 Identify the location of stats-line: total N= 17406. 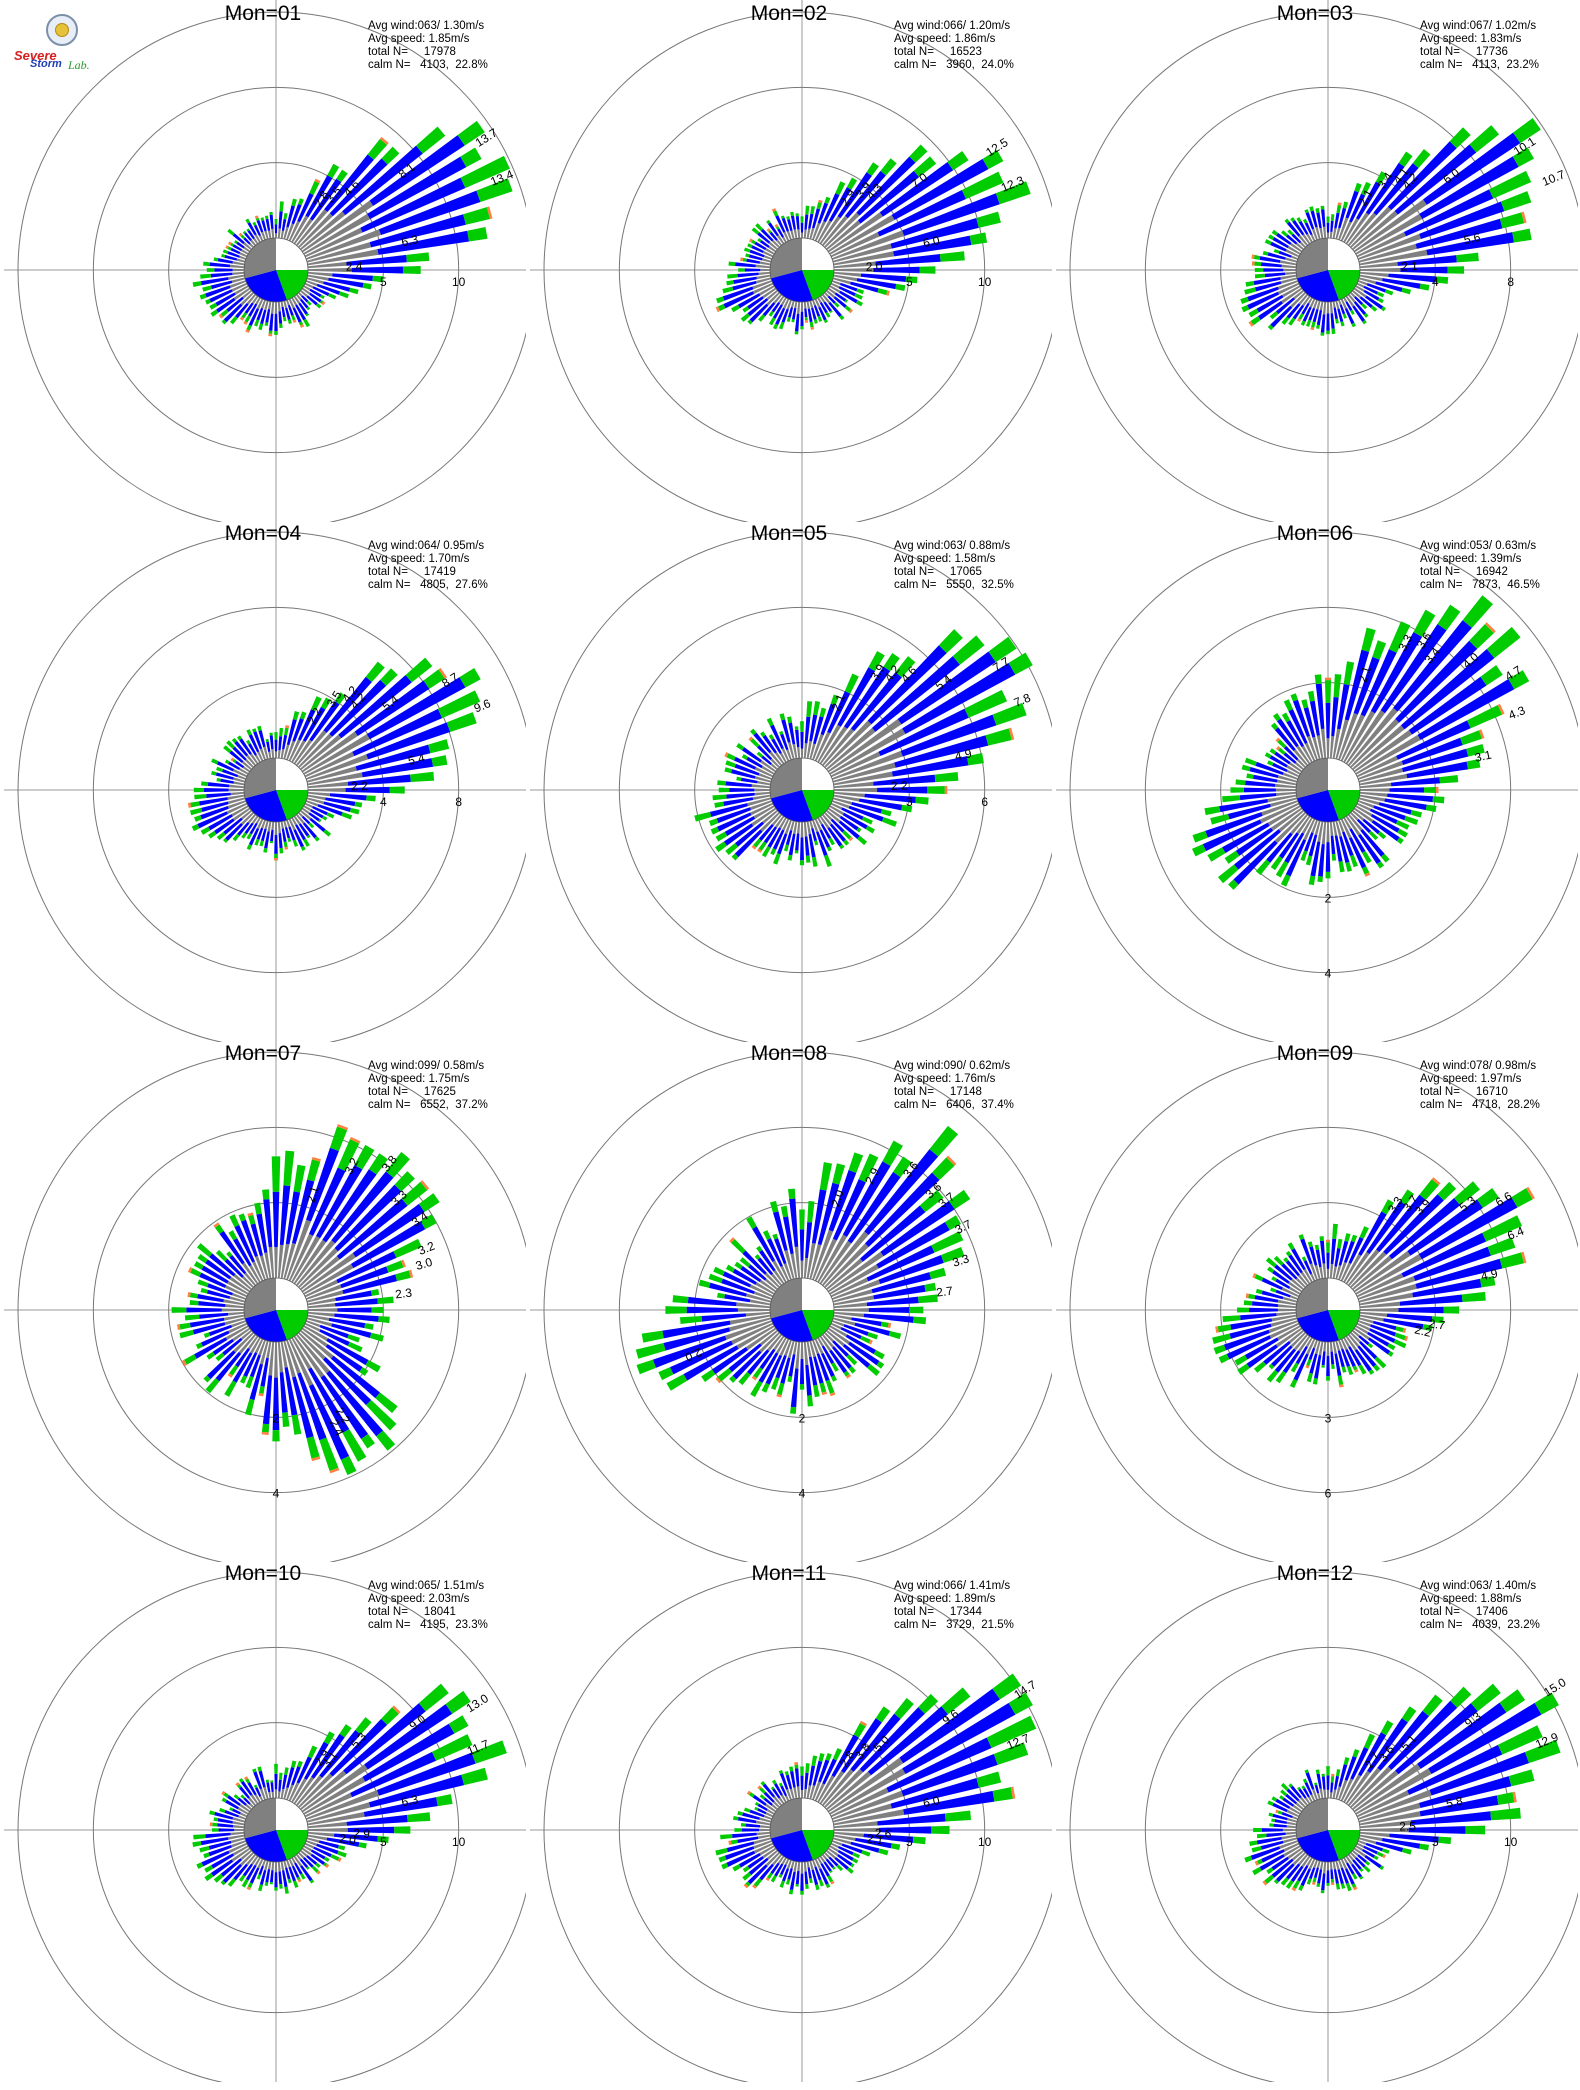
(1464, 1612).